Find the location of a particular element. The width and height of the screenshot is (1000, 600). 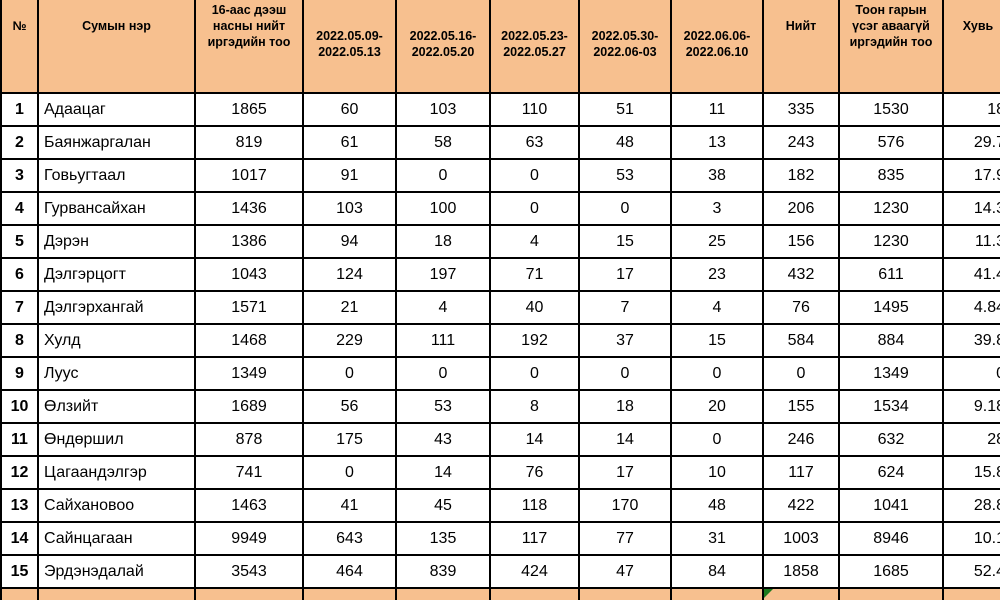

cell-percent: 29.7 is located at coordinates (971, 142).